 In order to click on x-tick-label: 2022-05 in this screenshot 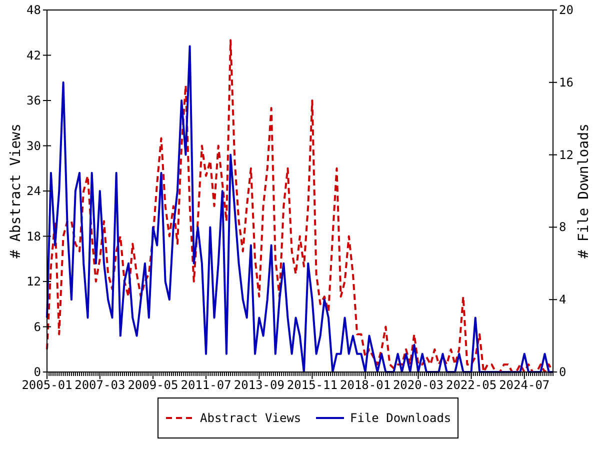, I will do `click(471, 385)`.